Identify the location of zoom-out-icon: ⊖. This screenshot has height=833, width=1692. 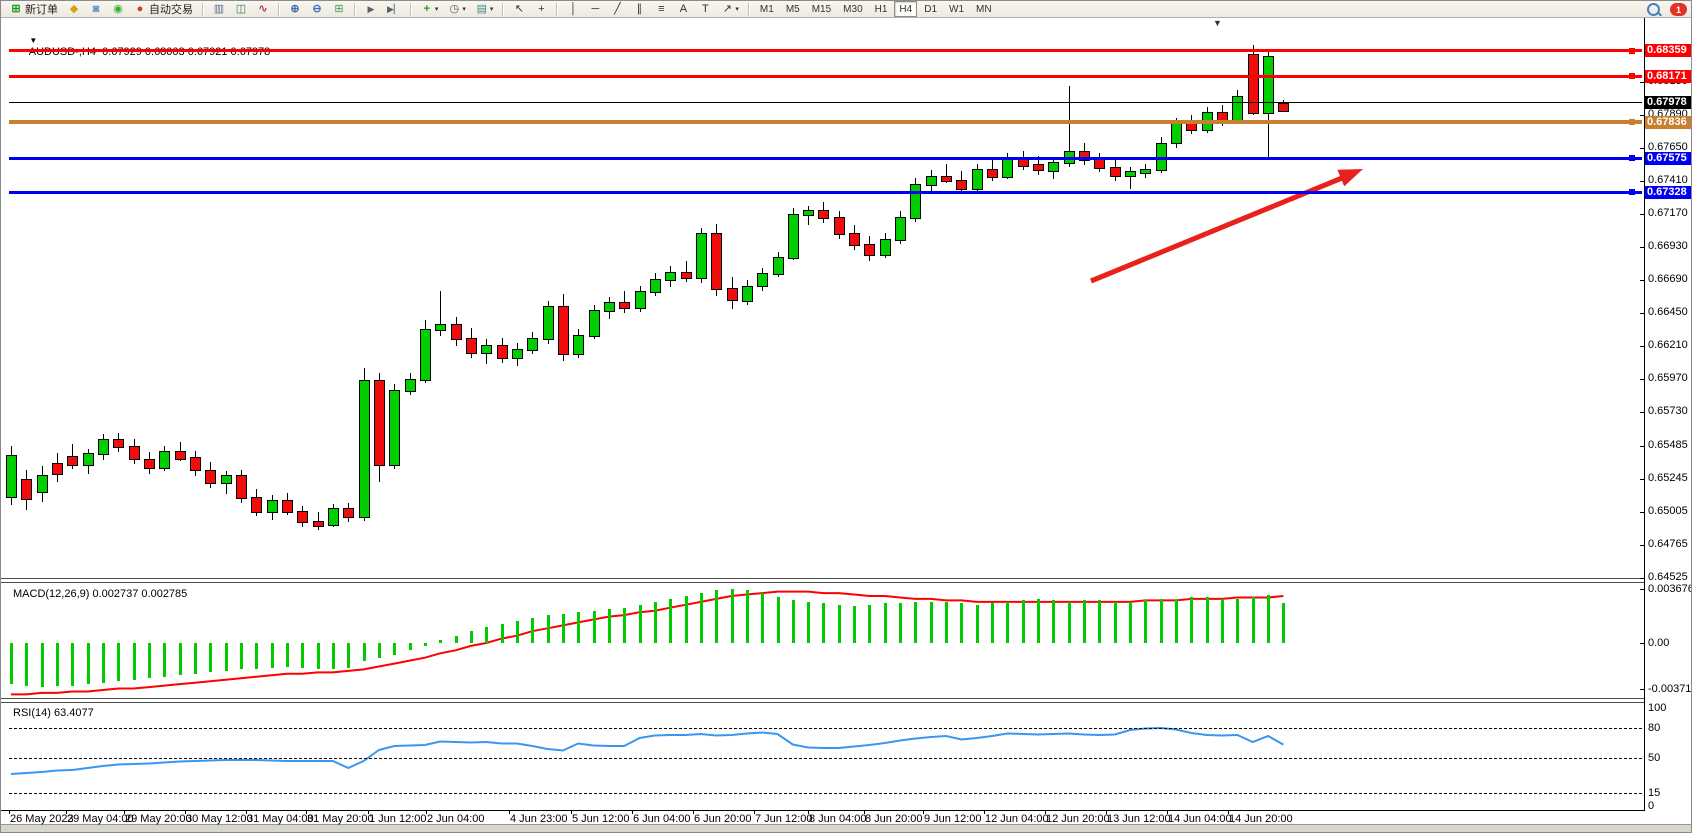
(317, 8).